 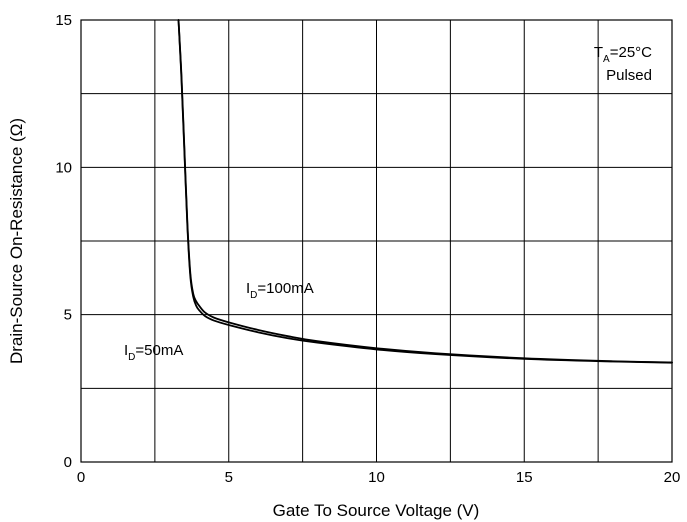 I want to click on annotation-id-100ma: ID=100mA, so click(x=280, y=290).